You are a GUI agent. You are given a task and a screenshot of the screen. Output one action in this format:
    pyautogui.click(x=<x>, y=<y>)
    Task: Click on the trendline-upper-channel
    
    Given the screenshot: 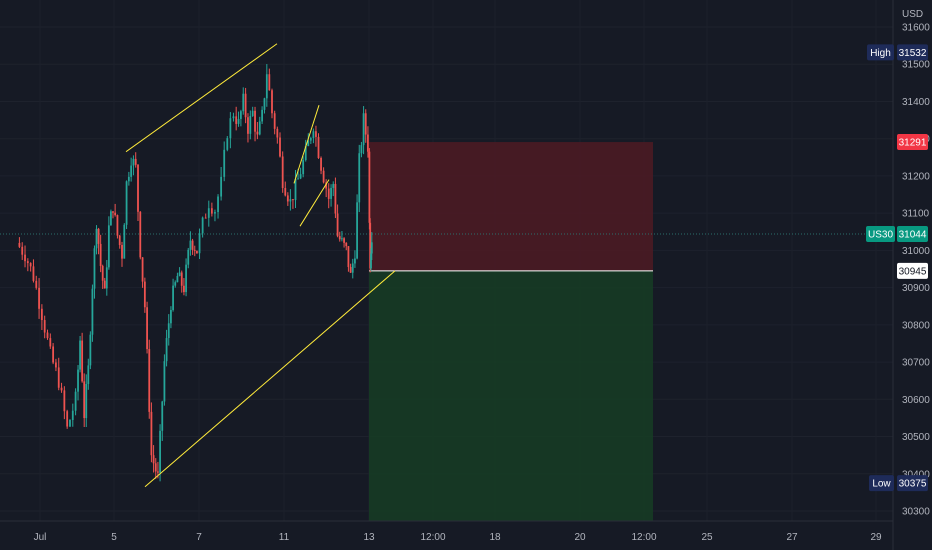 What is the action you would take?
    pyautogui.click(x=201, y=98)
    